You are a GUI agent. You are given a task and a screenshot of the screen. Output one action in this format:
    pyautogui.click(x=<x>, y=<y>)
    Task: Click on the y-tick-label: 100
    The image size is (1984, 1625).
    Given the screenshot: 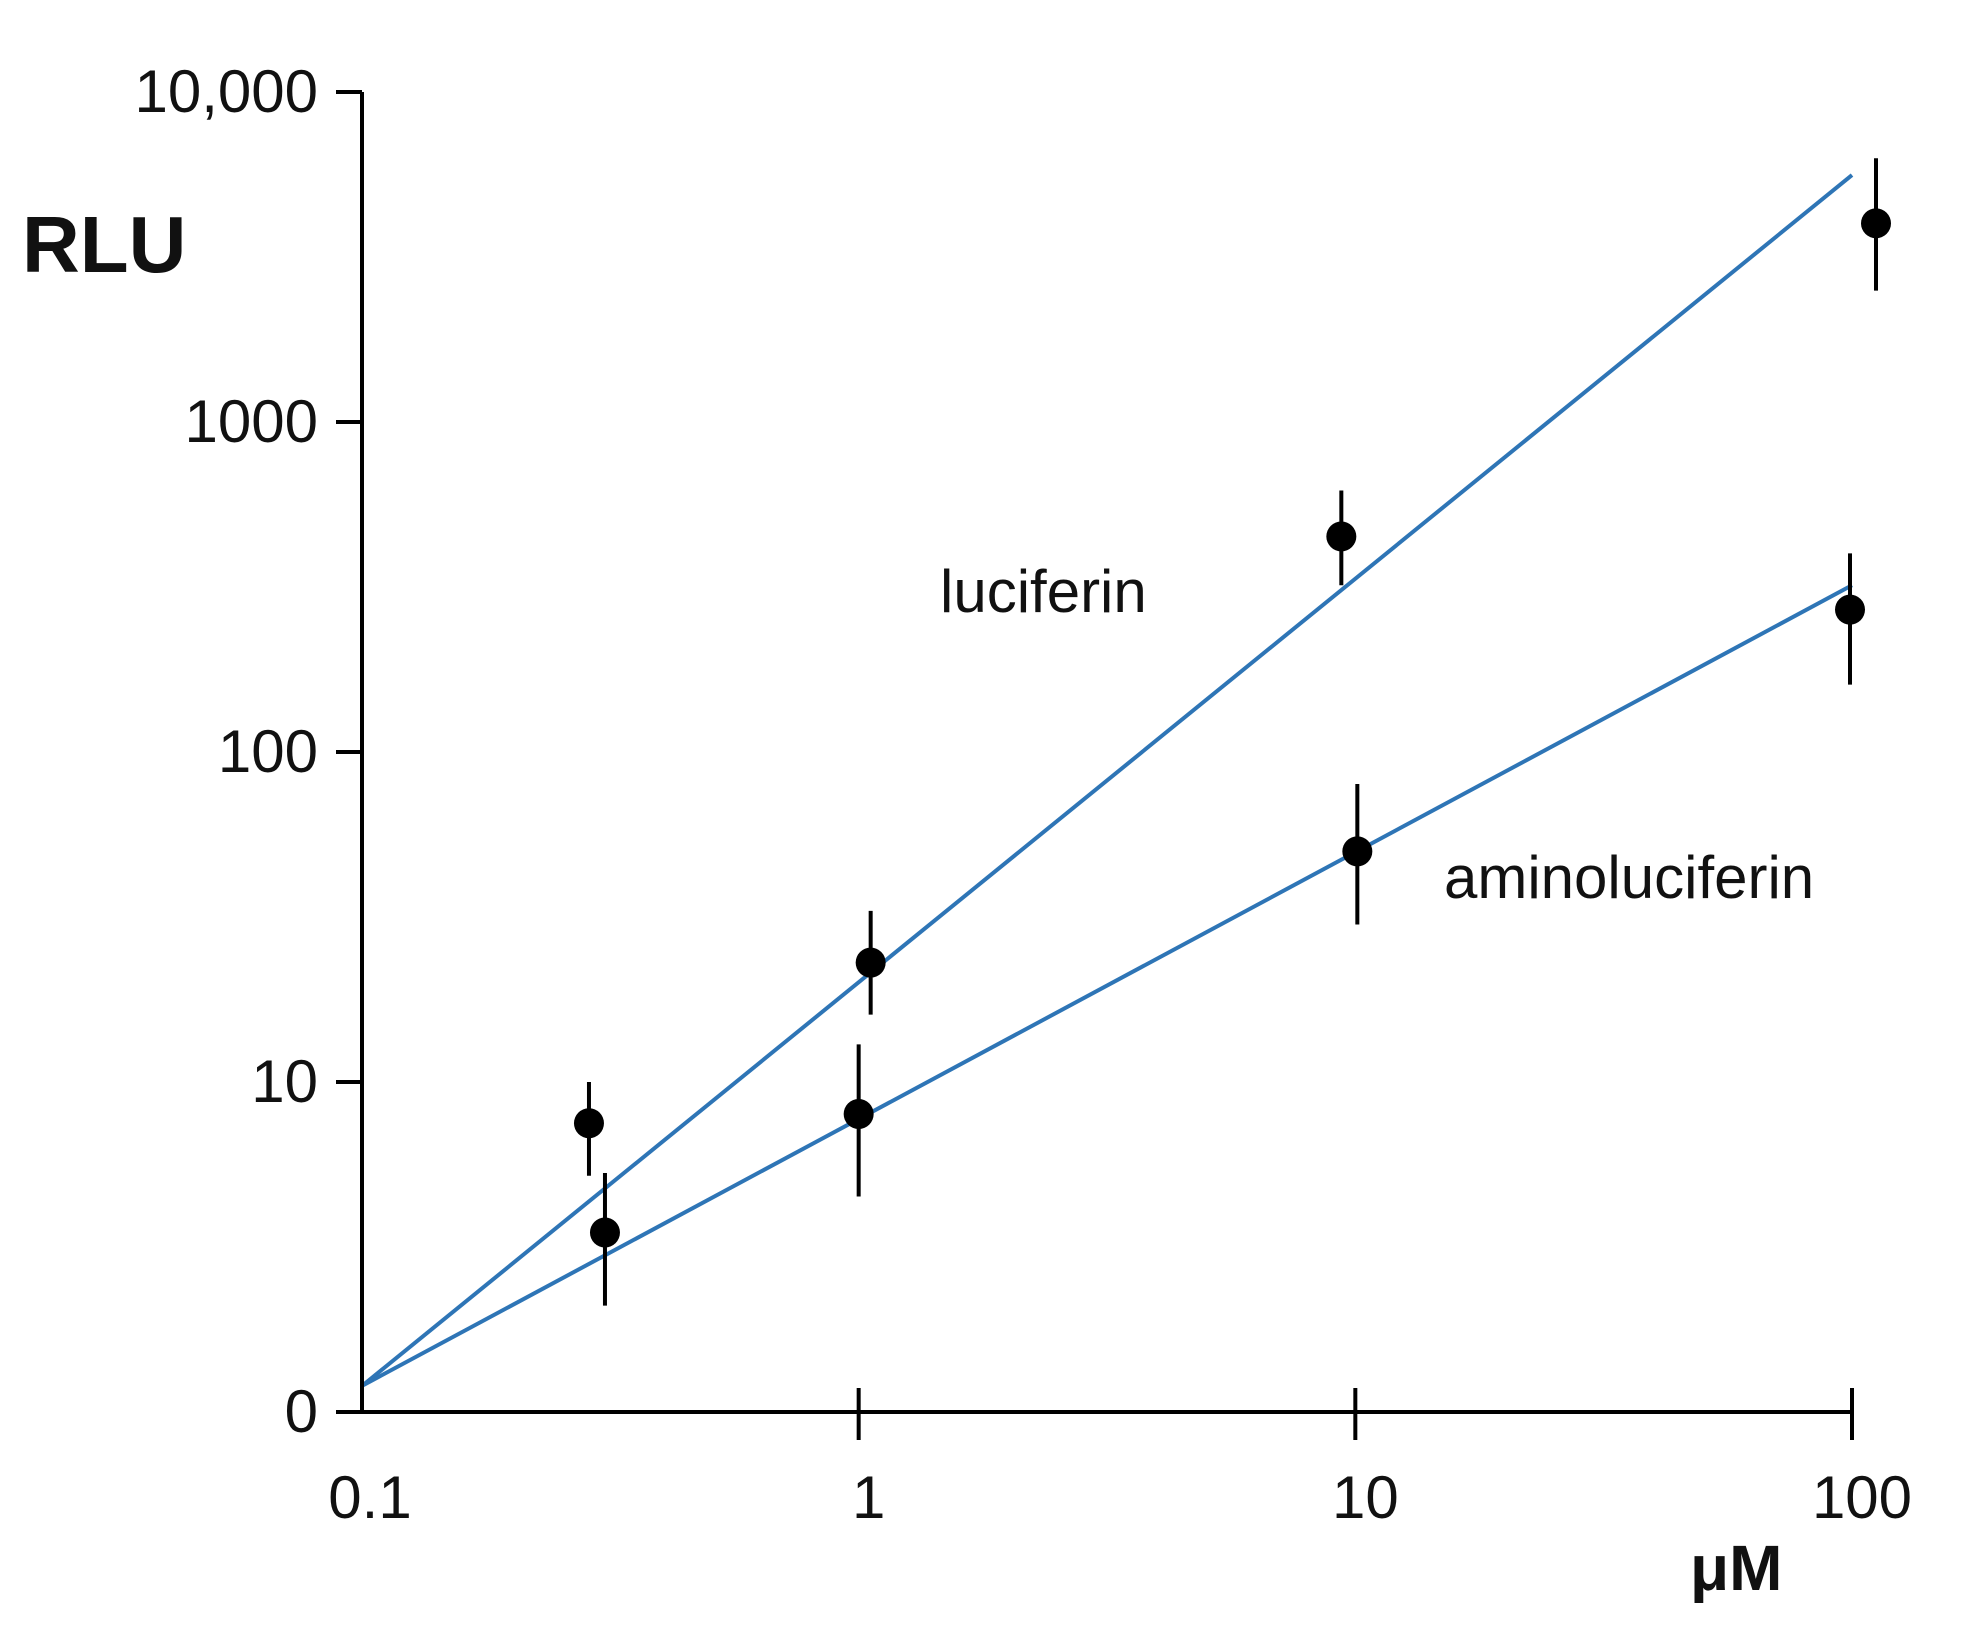 What is the action you would take?
    pyautogui.click(x=268, y=751)
    